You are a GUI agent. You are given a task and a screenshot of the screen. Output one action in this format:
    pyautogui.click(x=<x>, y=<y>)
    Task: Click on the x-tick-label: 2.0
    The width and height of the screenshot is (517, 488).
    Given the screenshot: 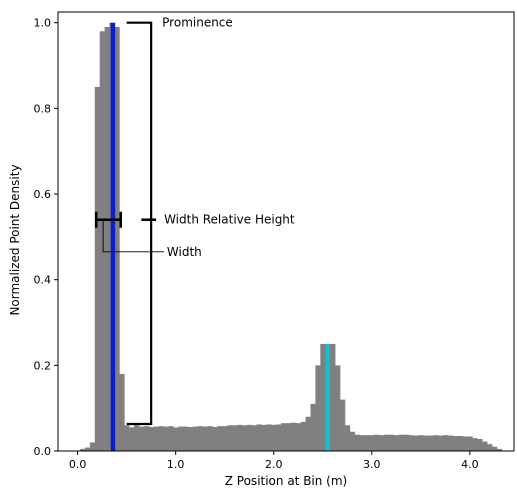 What is the action you would take?
    pyautogui.click(x=274, y=464)
    